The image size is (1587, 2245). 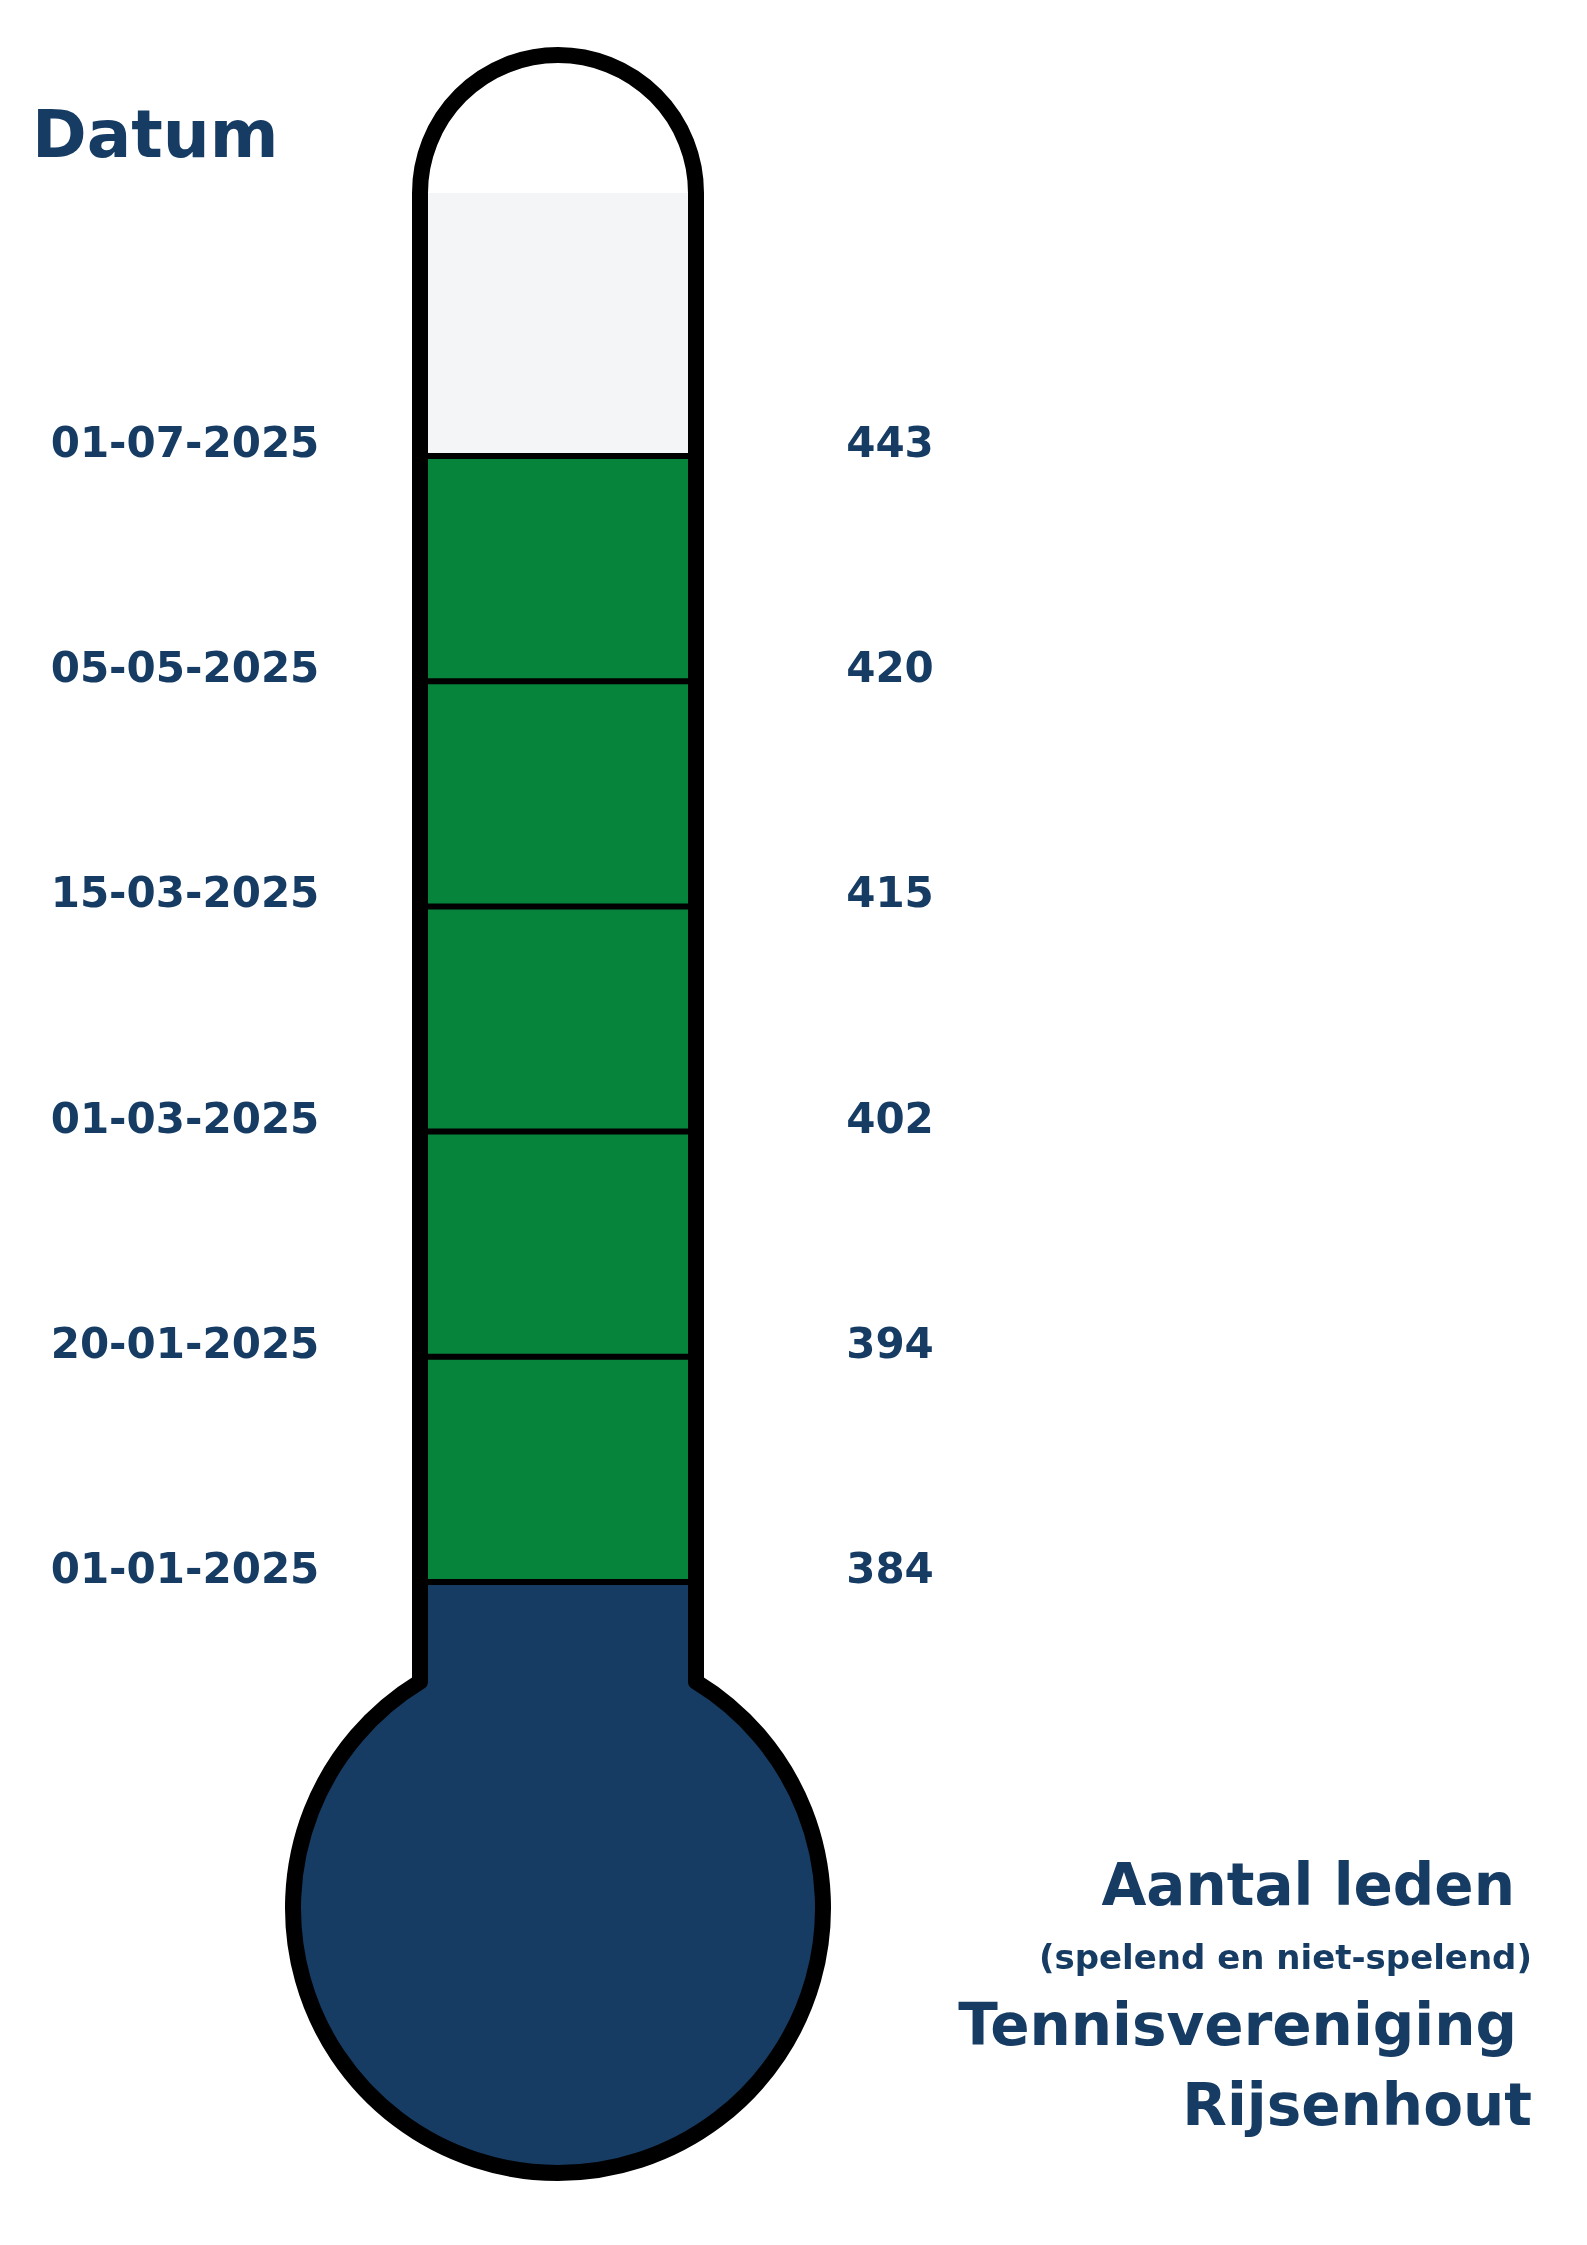 I want to click on data-label: 420, so click(x=890, y=668).